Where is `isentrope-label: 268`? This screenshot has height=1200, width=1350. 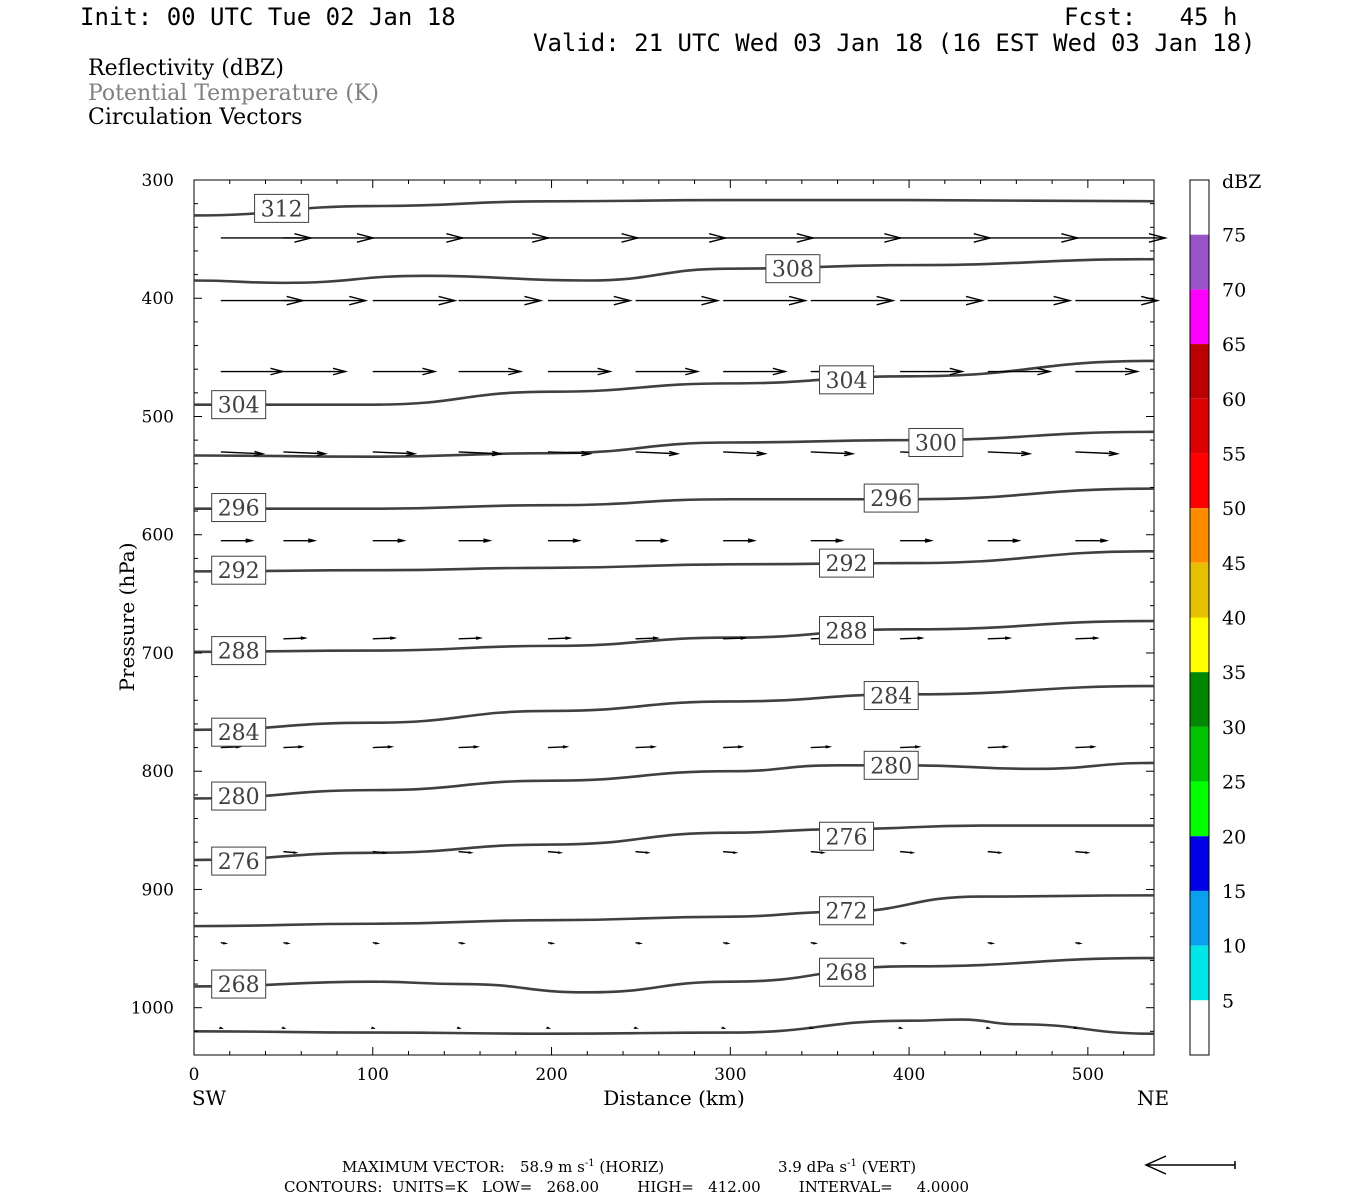
isentrope-label: 268 is located at coordinates (239, 984).